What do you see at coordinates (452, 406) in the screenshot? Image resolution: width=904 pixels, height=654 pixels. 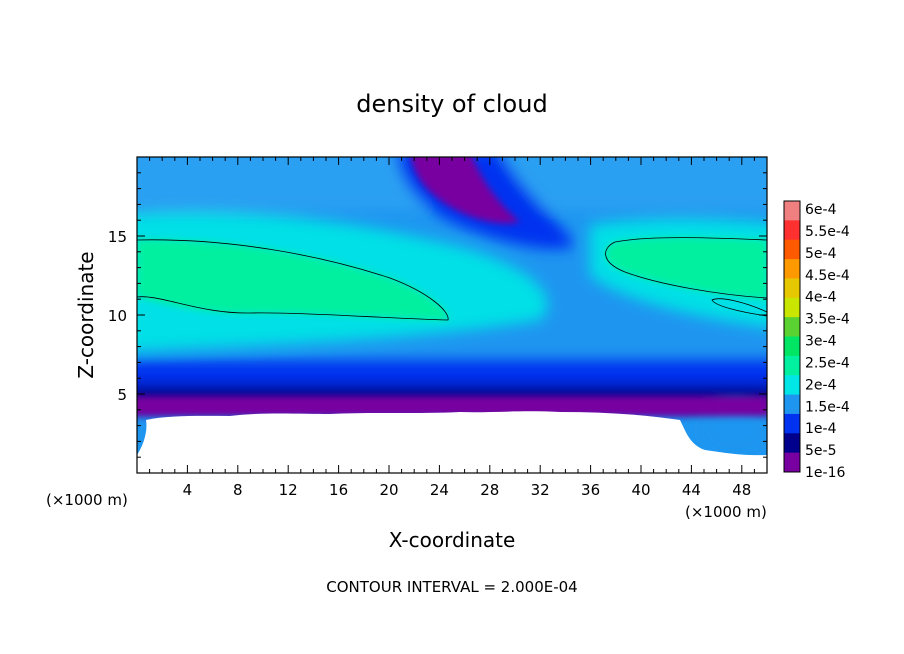 I see `purple-fringe` at bounding box center [452, 406].